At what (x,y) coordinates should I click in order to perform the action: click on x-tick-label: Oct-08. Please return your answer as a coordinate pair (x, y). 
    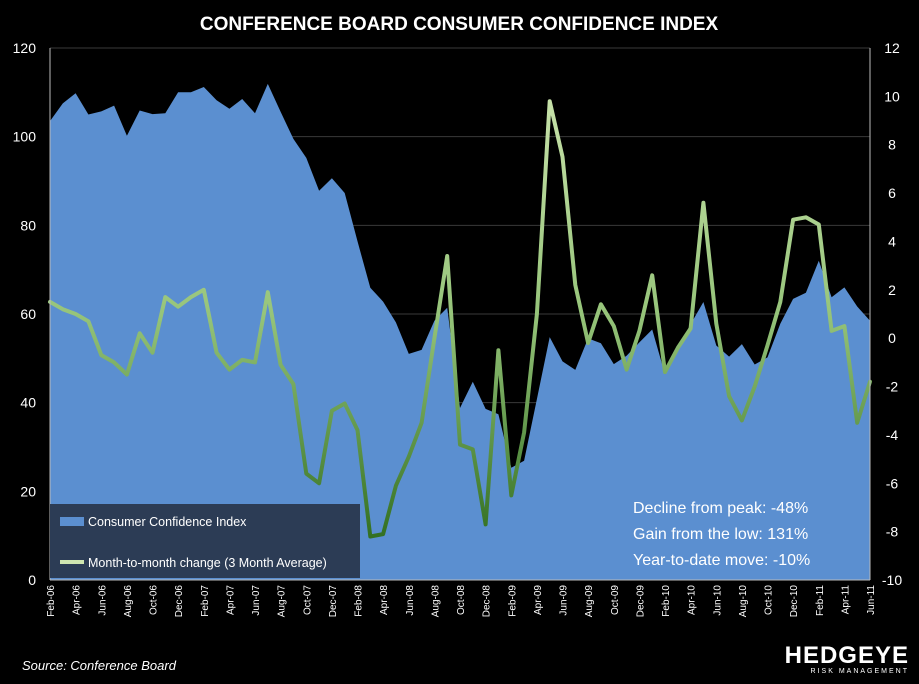
    Looking at the image, I should click on (461, 600).